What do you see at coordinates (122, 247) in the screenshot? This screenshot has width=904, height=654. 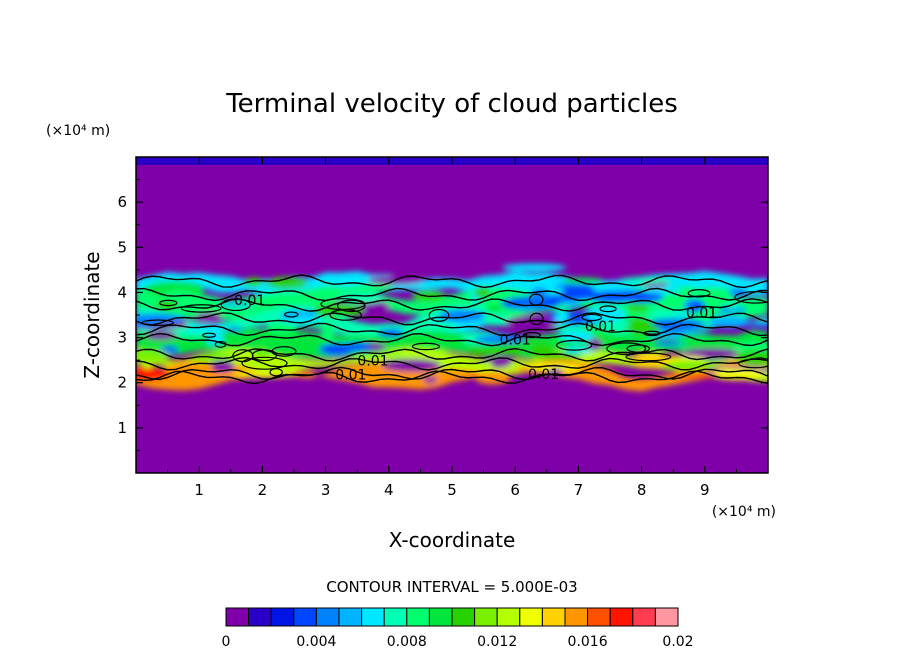 I see `y-tick-label: 5` at bounding box center [122, 247].